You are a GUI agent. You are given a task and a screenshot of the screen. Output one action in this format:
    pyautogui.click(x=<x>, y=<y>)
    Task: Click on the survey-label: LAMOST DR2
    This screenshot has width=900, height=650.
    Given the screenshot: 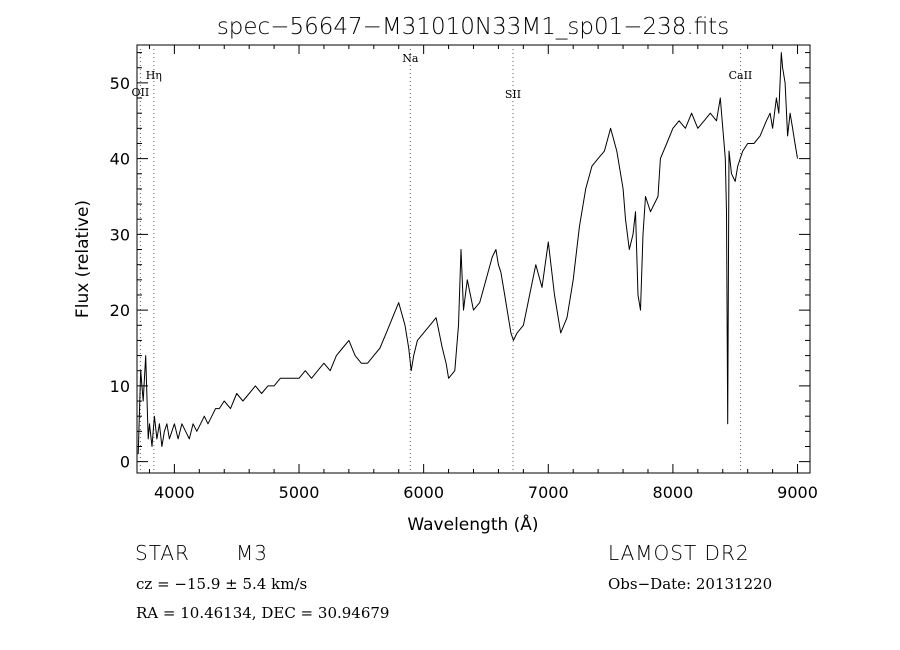 What is the action you would take?
    pyautogui.click(x=679, y=553)
    